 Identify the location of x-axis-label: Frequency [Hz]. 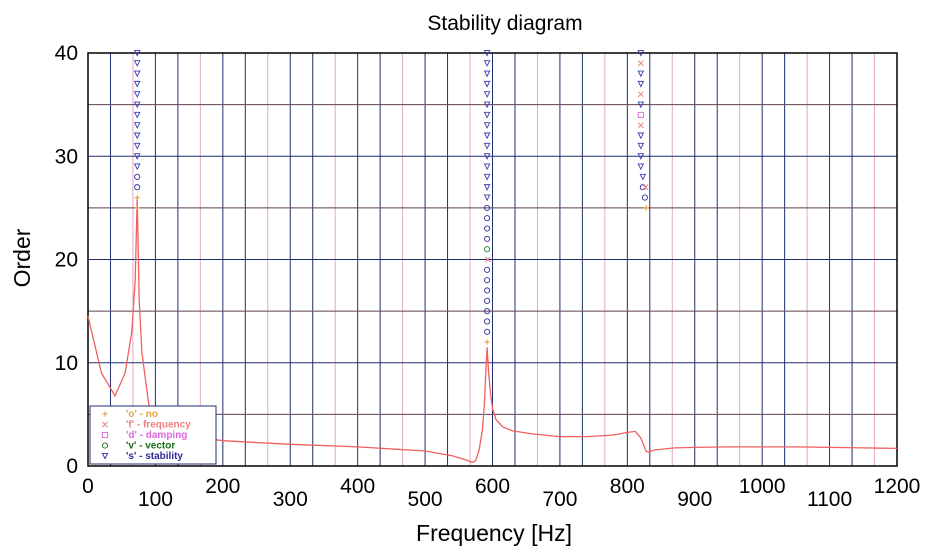
(494, 533).